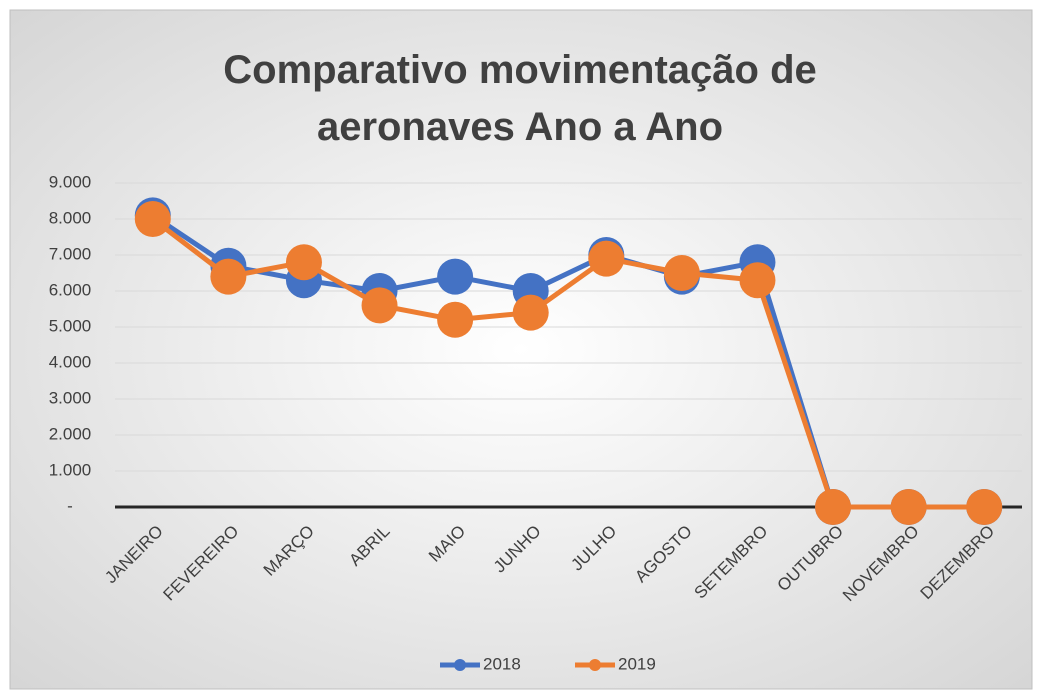  What do you see at coordinates (70, 253) in the screenshot?
I see `y-tick-label: 7.000` at bounding box center [70, 253].